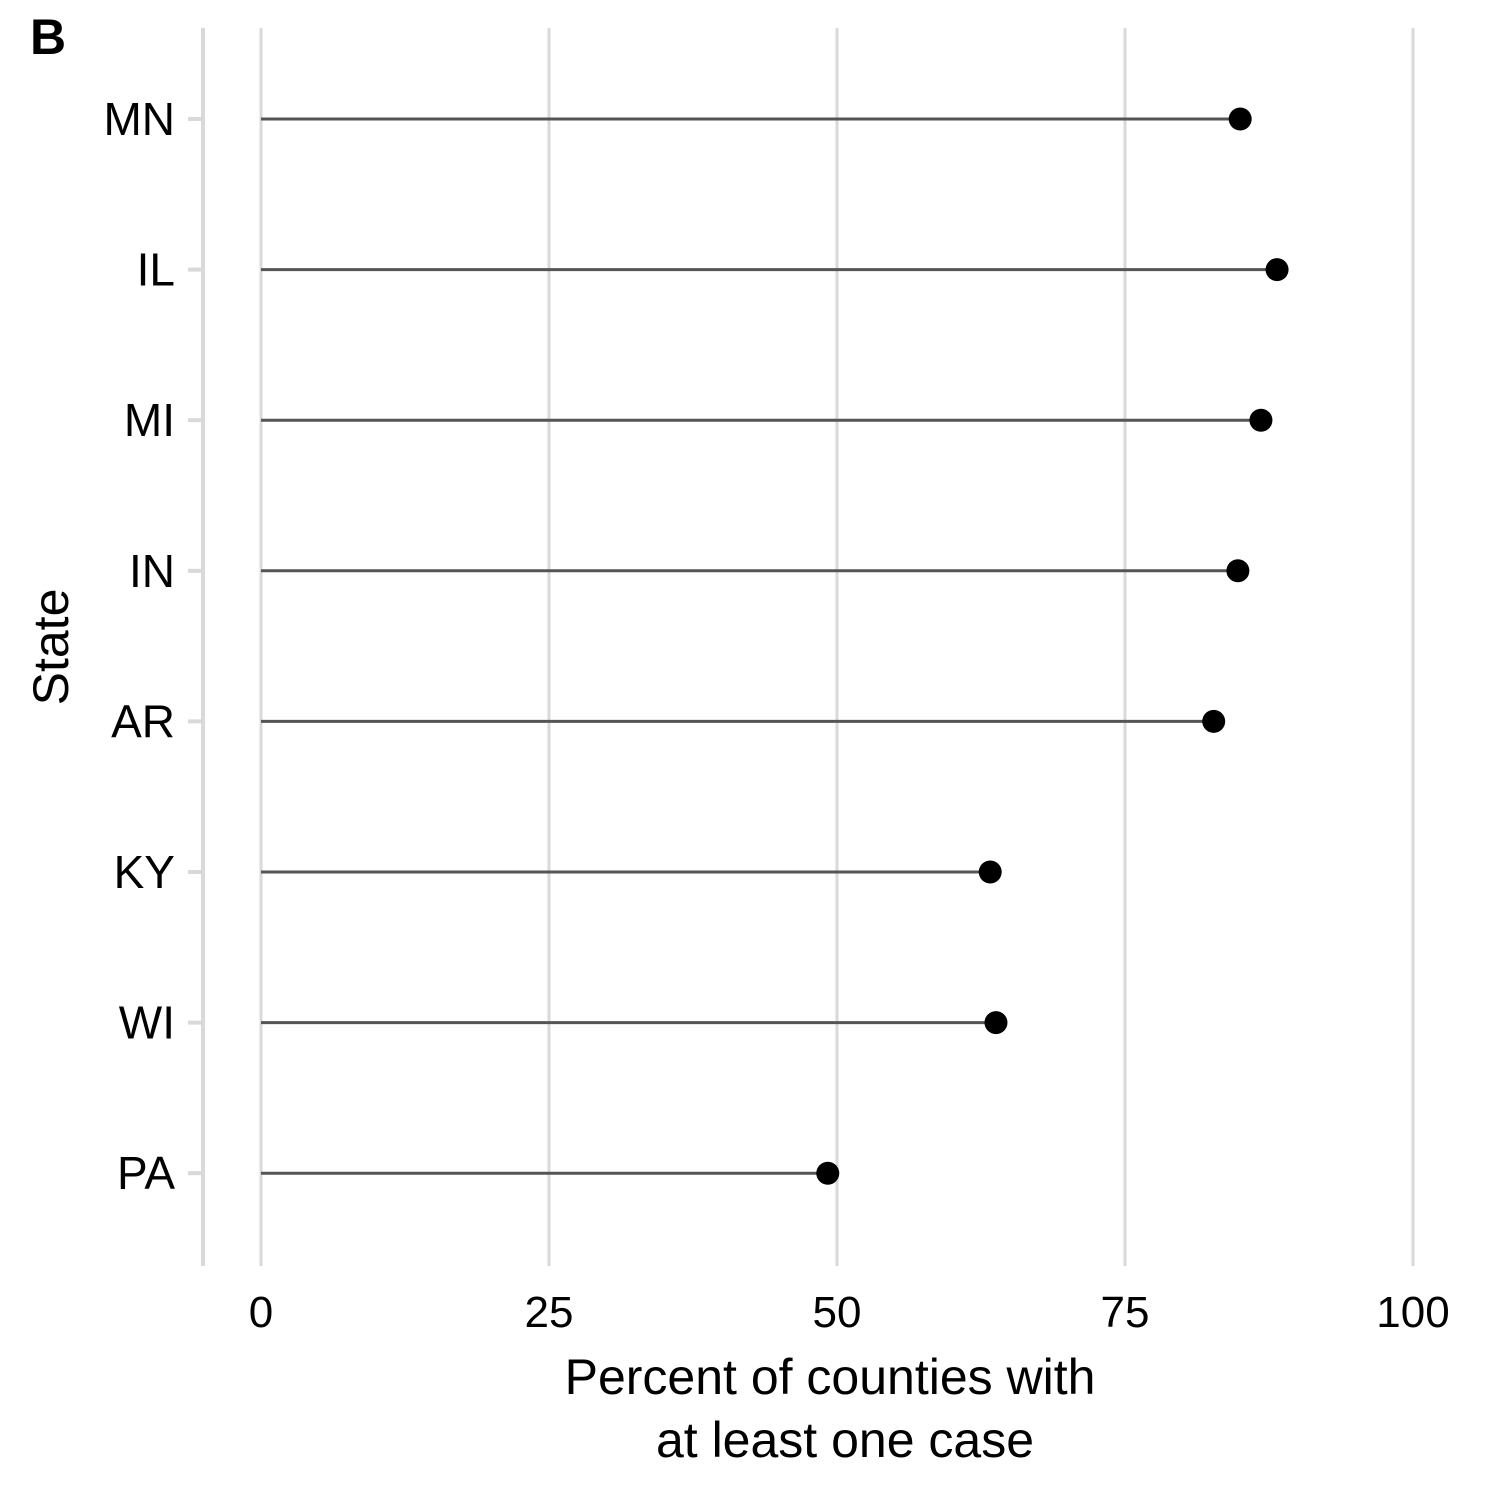 Image resolution: width=1500 pixels, height=1500 pixels. I want to click on x-tick-label-0: 0, so click(261, 1312).